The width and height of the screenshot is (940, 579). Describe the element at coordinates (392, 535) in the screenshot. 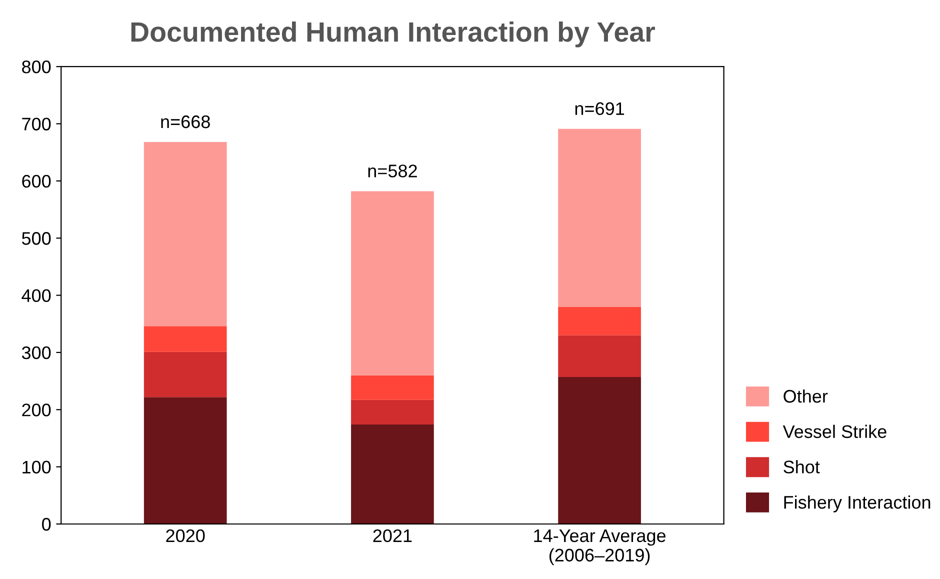

I see `x-tick-label: 2021` at that location.